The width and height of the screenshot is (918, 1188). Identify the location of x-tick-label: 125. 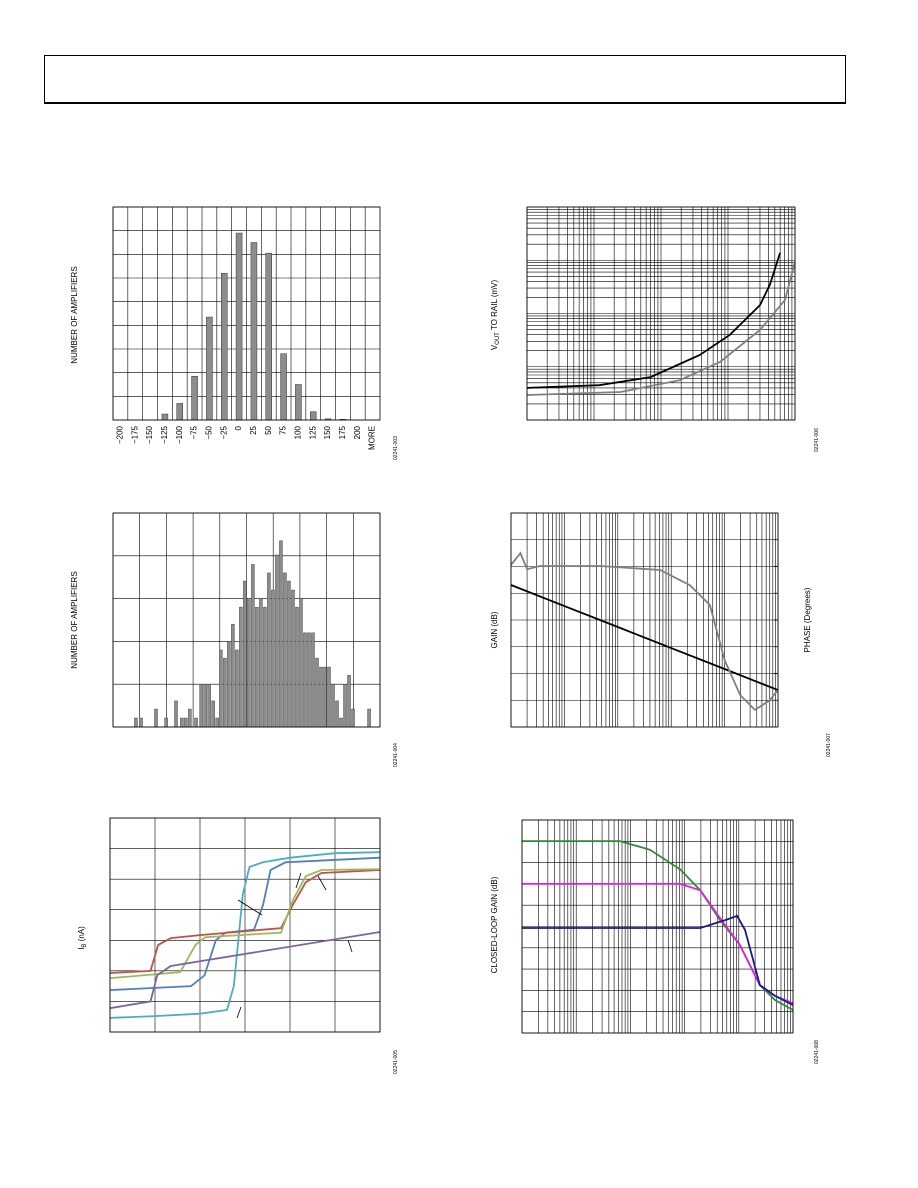
(312, 432).